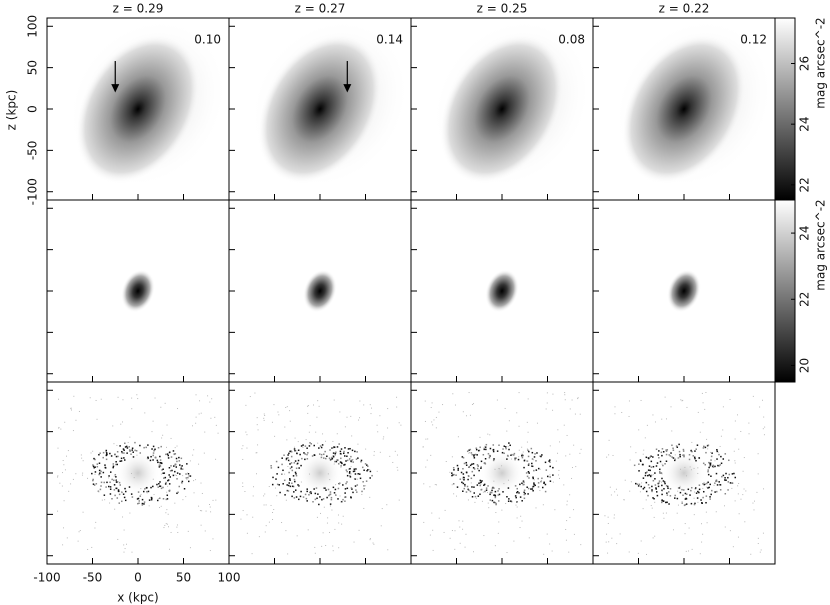 The image size is (830, 605). I want to click on colorbar, so click(785, 291).